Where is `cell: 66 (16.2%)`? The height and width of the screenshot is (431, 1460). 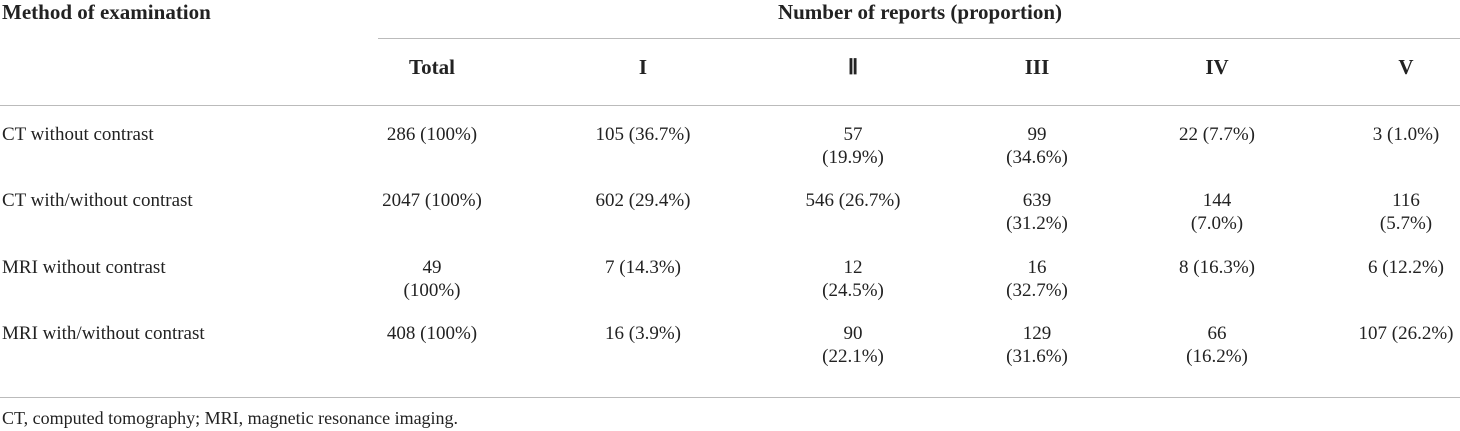
cell: 66 (16.2%) is located at coordinates (1217, 345).